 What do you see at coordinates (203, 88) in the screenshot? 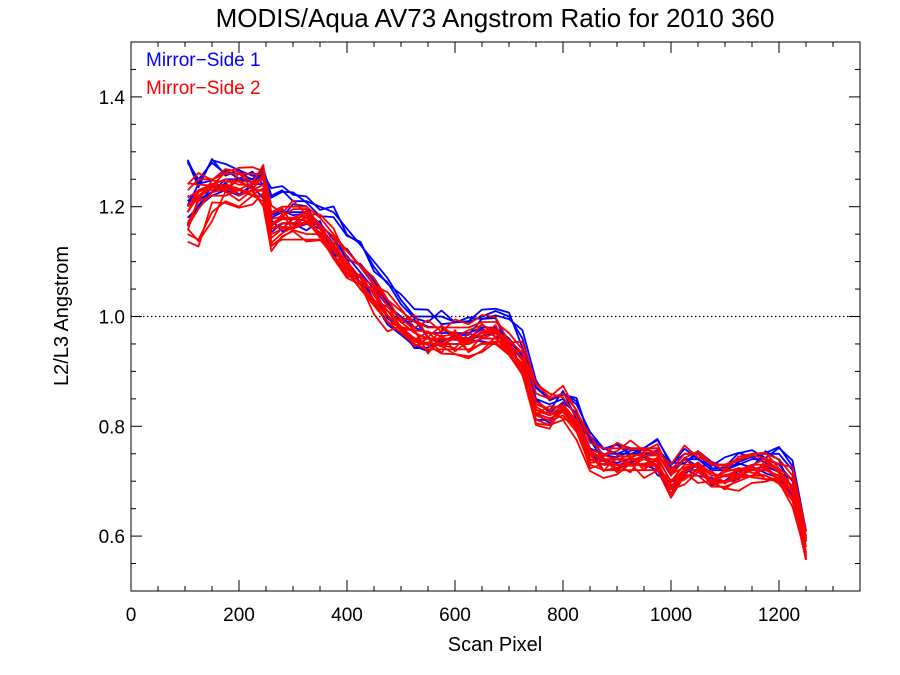
I see `legend-label-mirror-side-2: Mirror−Side 2` at bounding box center [203, 88].